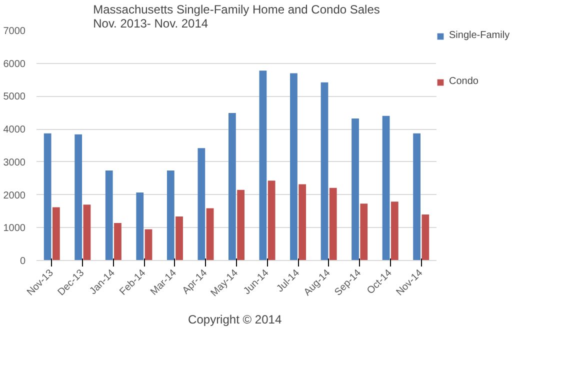 Image resolution: width=575 pixels, height=378 pixels. What do you see at coordinates (14, 196) in the screenshot?
I see `y-tick-label: 2000` at bounding box center [14, 196].